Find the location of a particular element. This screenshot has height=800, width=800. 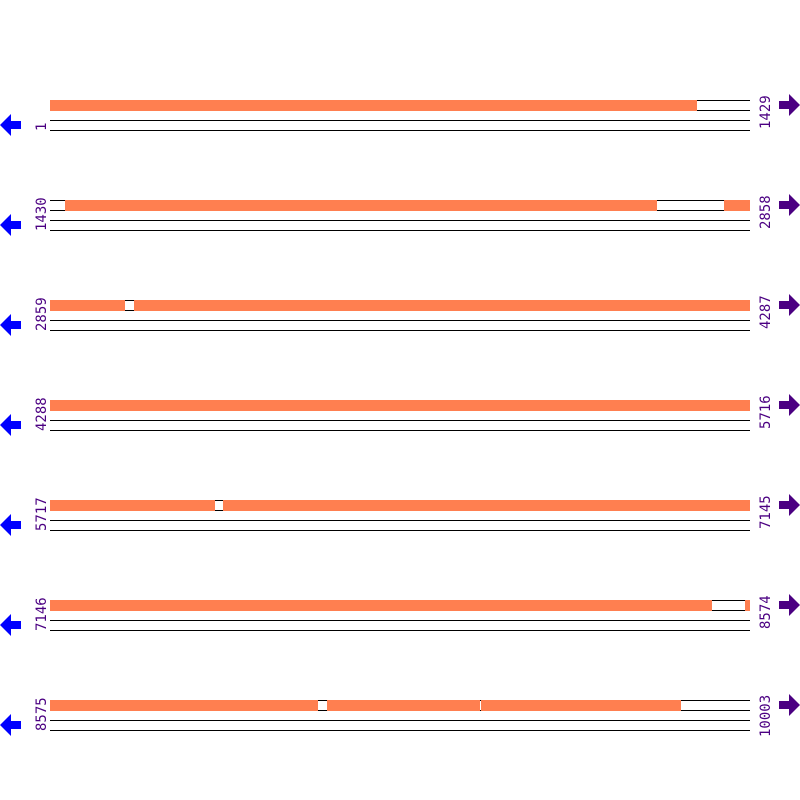

row-end-label: 2858 is located at coordinates (766, 212).